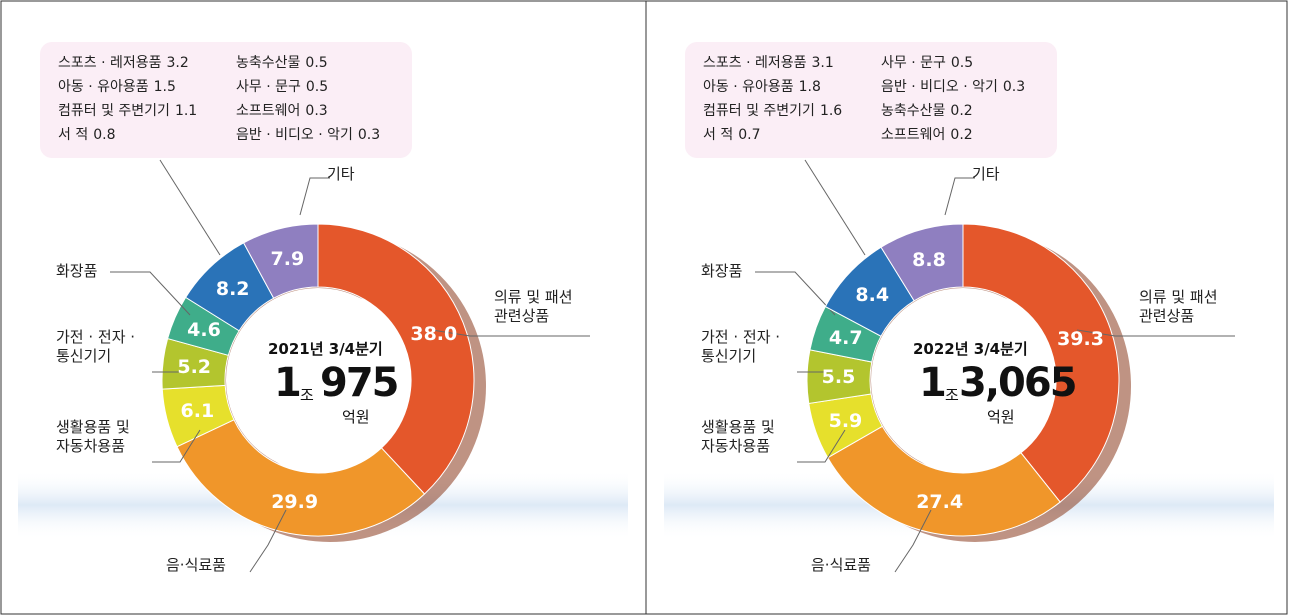  Describe the element at coordinates (434, 334) in the screenshot. I see `value-label: 38.0` at that location.